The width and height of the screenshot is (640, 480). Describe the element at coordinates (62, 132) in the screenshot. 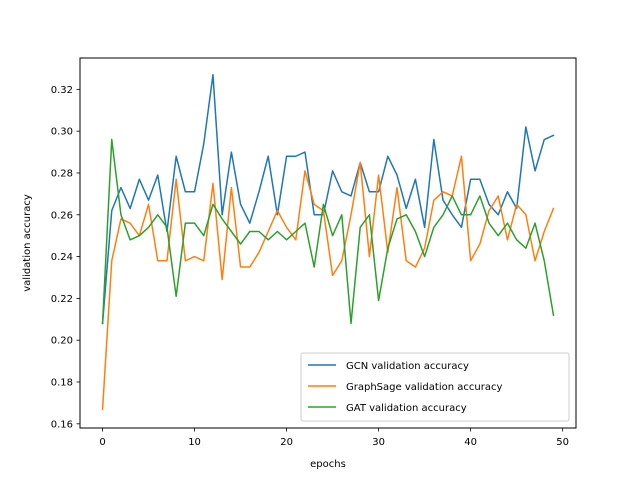

I see `y-tick-label: 0.30` at that location.